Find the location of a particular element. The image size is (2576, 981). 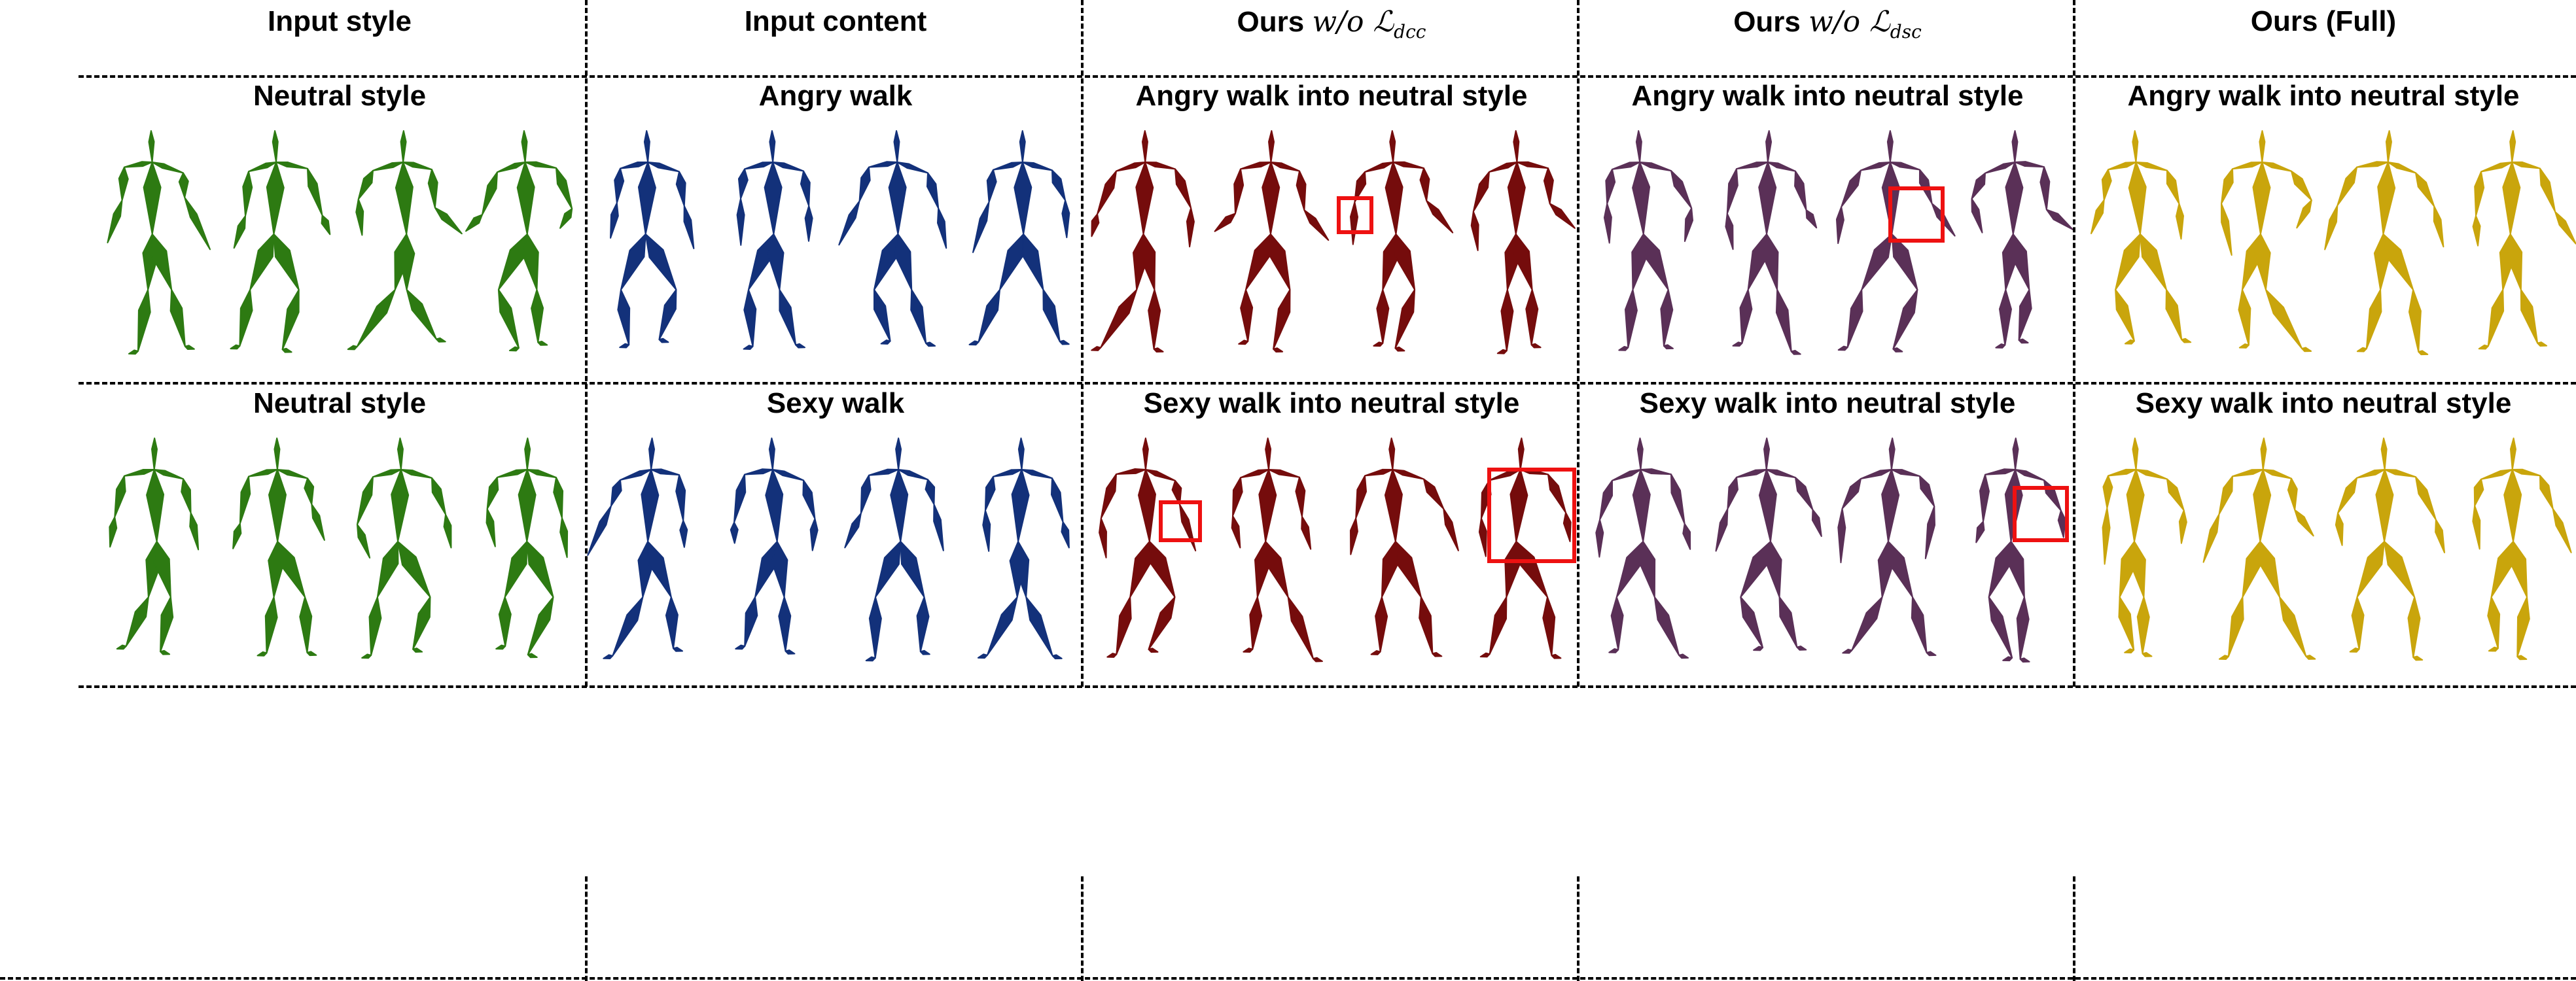

header-ours-wo-dcc: Ours w/o ℒdcc is located at coordinates (1331, 28).